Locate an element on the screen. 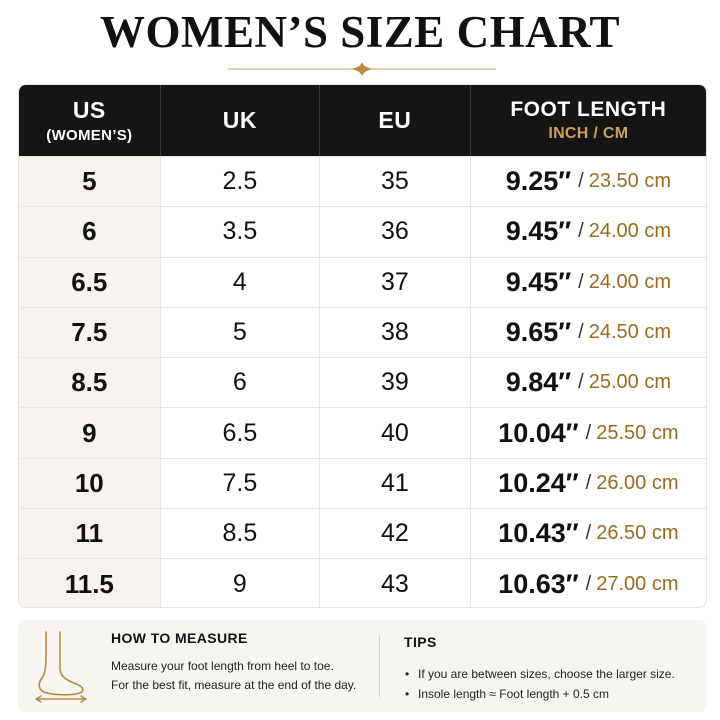 The height and width of the screenshot is (720, 720). length-inch: 9.84″ is located at coordinates (538, 382).